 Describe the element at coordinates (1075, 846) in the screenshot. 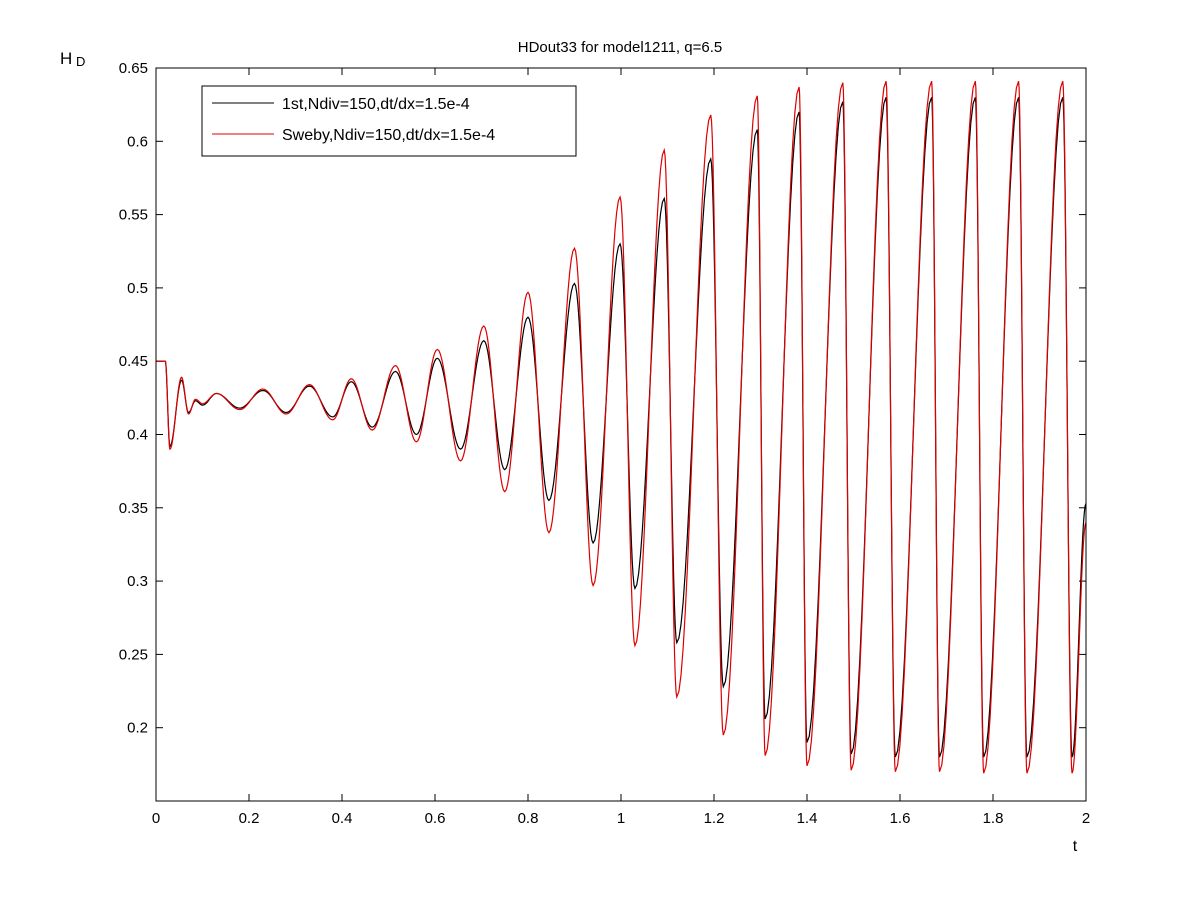

I see `x-axis-label: t` at that location.